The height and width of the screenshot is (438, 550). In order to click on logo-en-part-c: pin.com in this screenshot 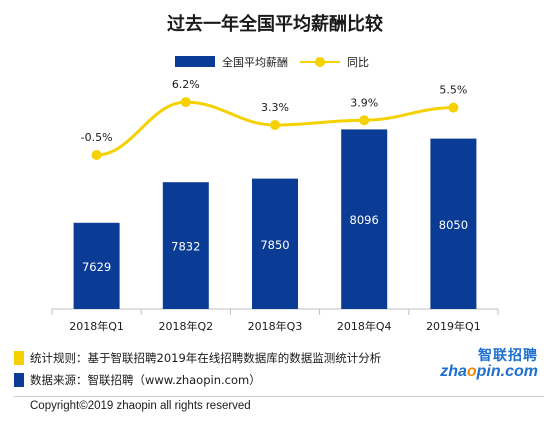, I will do `click(507, 371)`.